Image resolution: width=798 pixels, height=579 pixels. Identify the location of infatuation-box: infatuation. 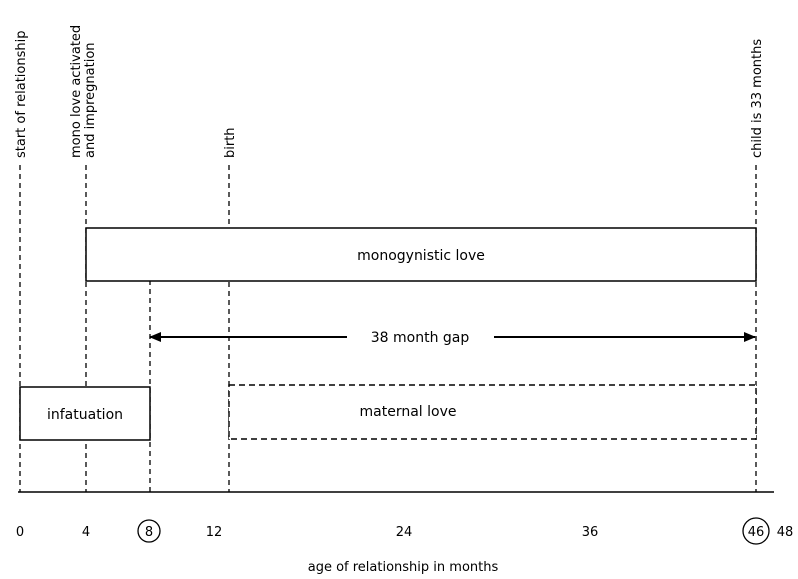
(85, 413).